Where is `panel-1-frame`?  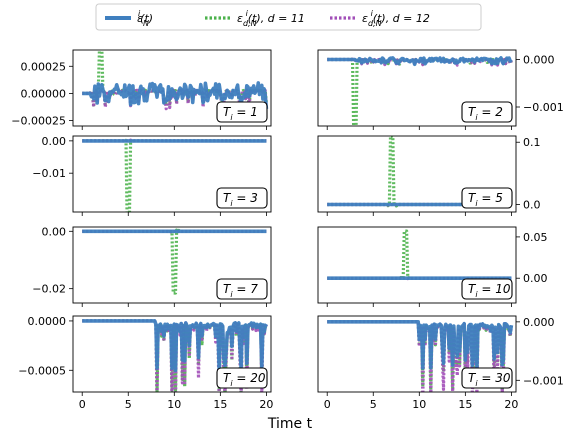
panel-1-frame is located at coordinates (172, 88).